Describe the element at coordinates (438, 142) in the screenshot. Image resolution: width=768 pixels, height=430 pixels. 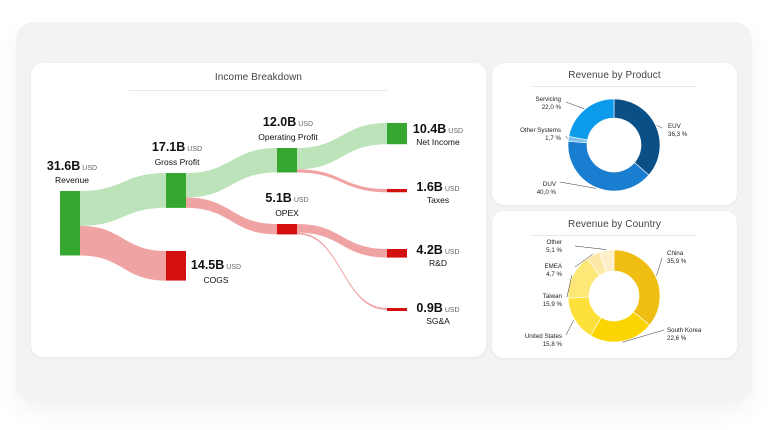
I see `sankey-label-net-income: Net Income` at that location.